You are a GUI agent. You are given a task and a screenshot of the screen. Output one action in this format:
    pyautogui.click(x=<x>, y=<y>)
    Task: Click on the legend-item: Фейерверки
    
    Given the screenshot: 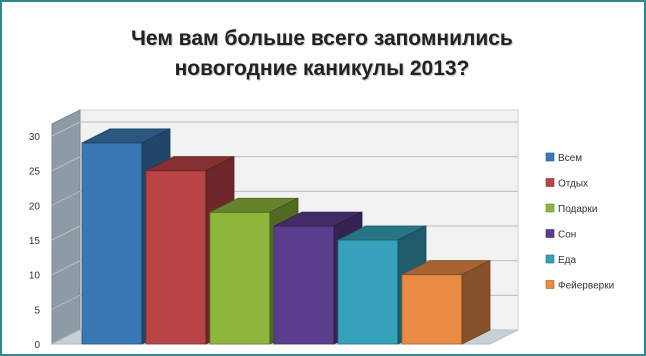 What is the action you would take?
    pyautogui.click(x=579, y=286)
    